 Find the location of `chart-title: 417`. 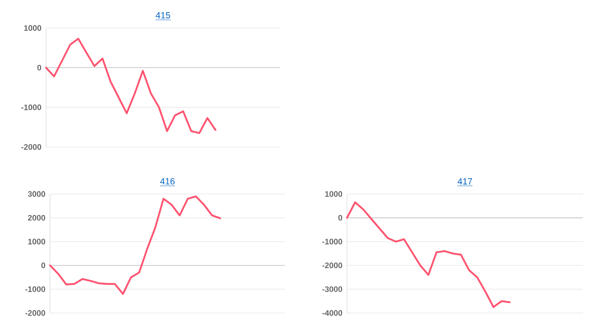

chart-title: 417 is located at coordinates (465, 181).